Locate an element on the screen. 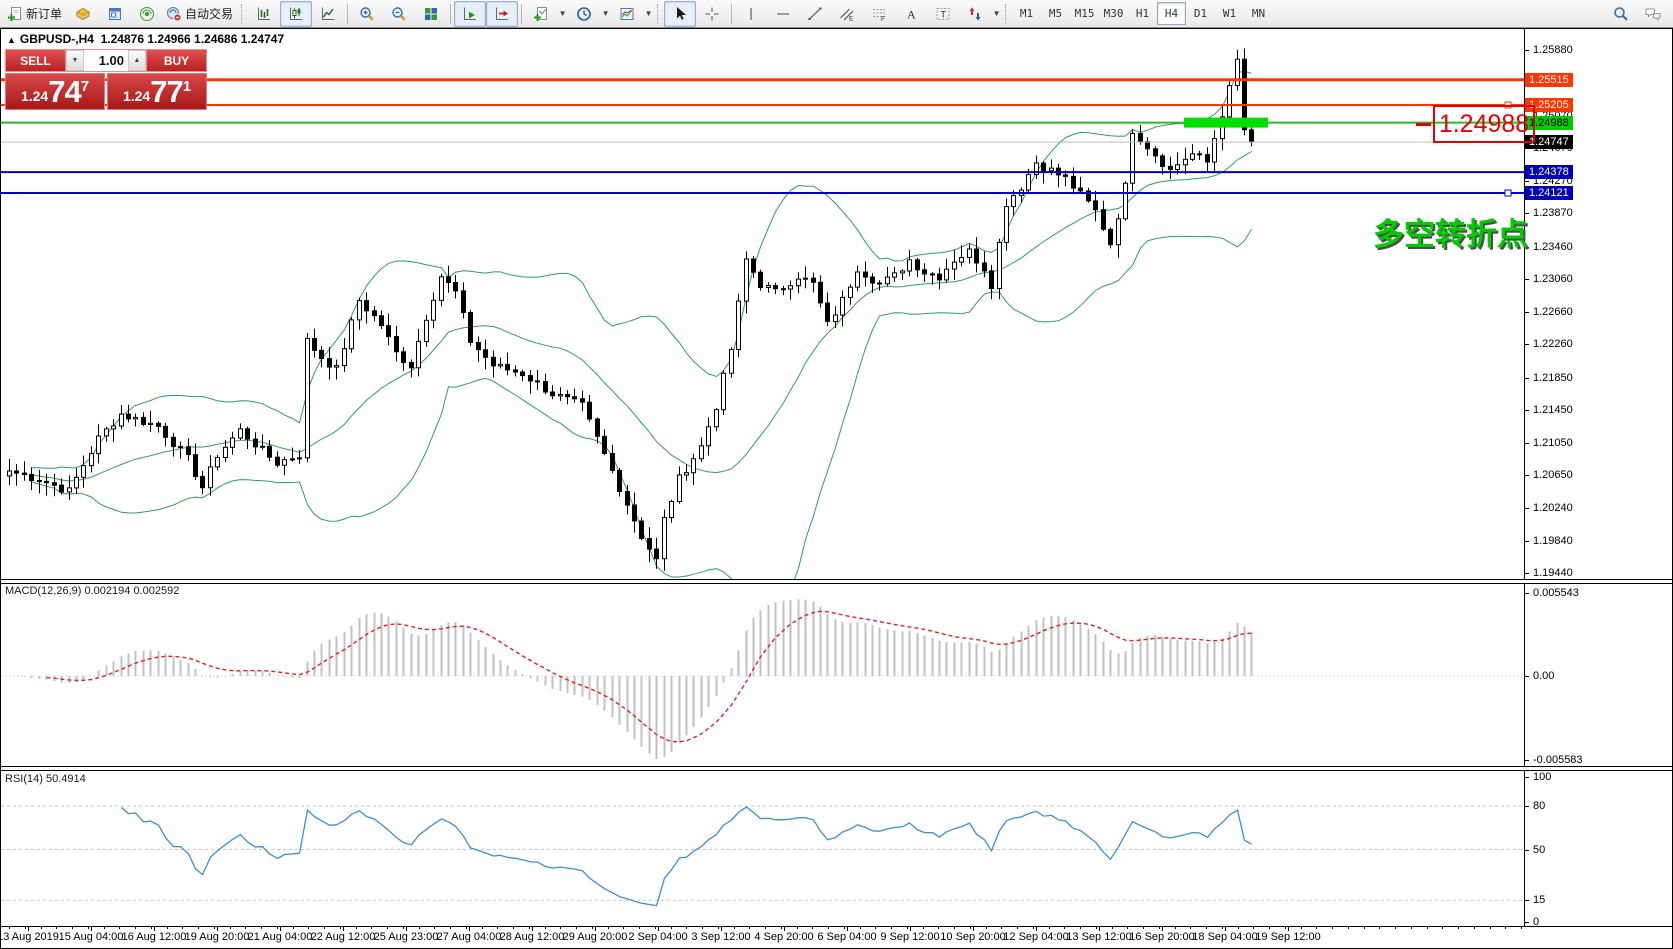  quotes-button is located at coordinates (83, 14).